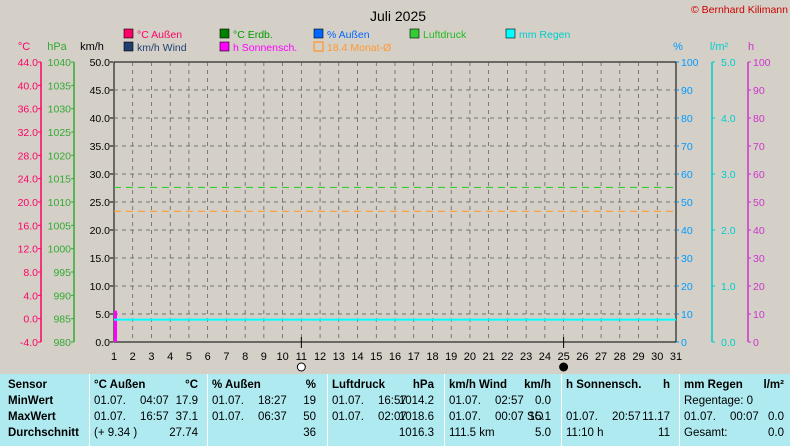 The height and width of the screenshot is (446, 790). Describe the element at coordinates (265, 48) in the screenshot. I see `legend-label: h Sonnensch.` at that location.